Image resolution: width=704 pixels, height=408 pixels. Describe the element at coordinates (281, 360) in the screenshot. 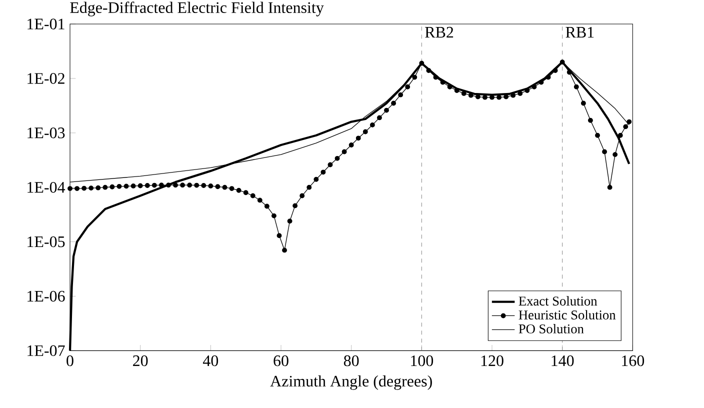

I see `x-tick-label: 60` at that location.